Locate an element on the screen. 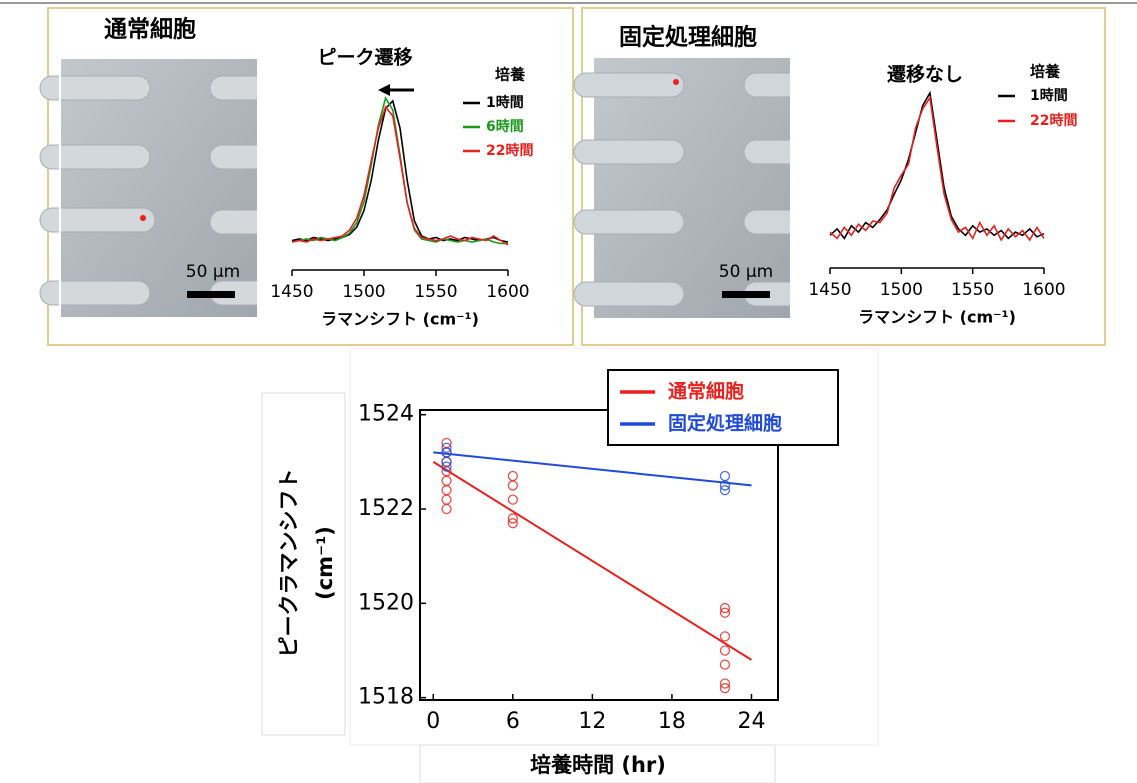 The height and width of the screenshot is (783, 1137). legend-label: 通常細胞 is located at coordinates (706, 391).